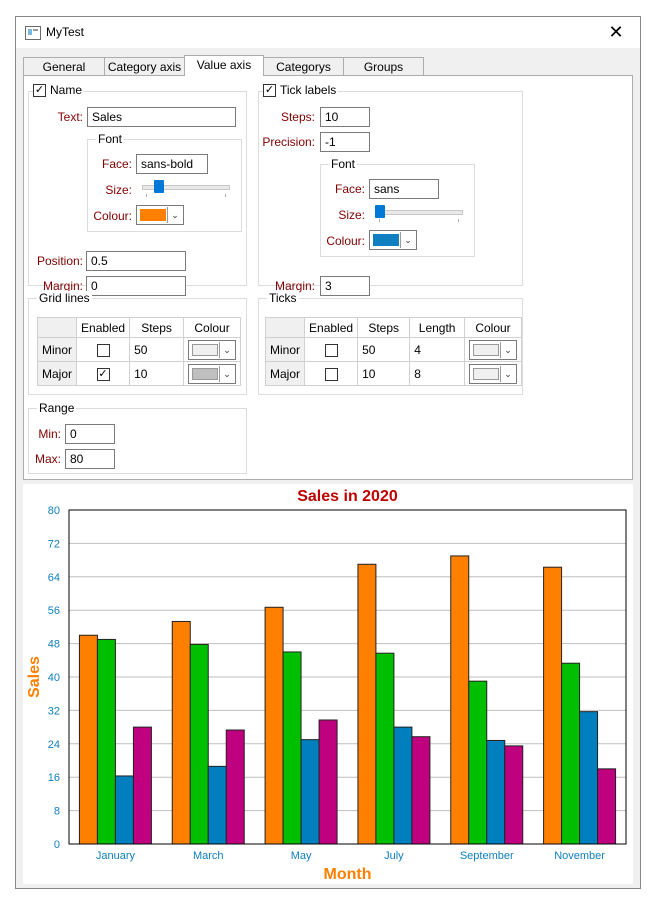 The width and height of the screenshot is (665, 909). I want to click on face-input: sans-bold, so click(172, 164).